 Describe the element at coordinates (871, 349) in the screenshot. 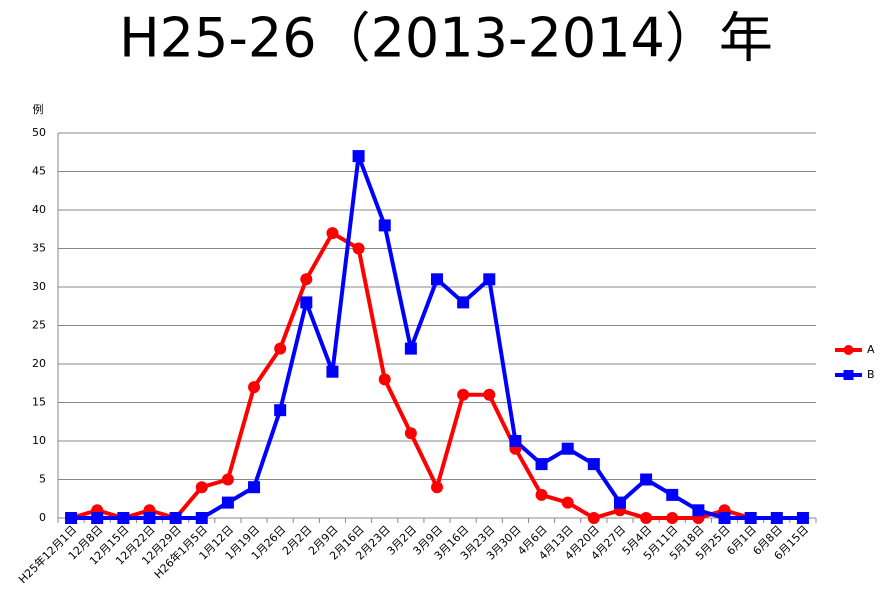

I see `legend-label: A` at that location.